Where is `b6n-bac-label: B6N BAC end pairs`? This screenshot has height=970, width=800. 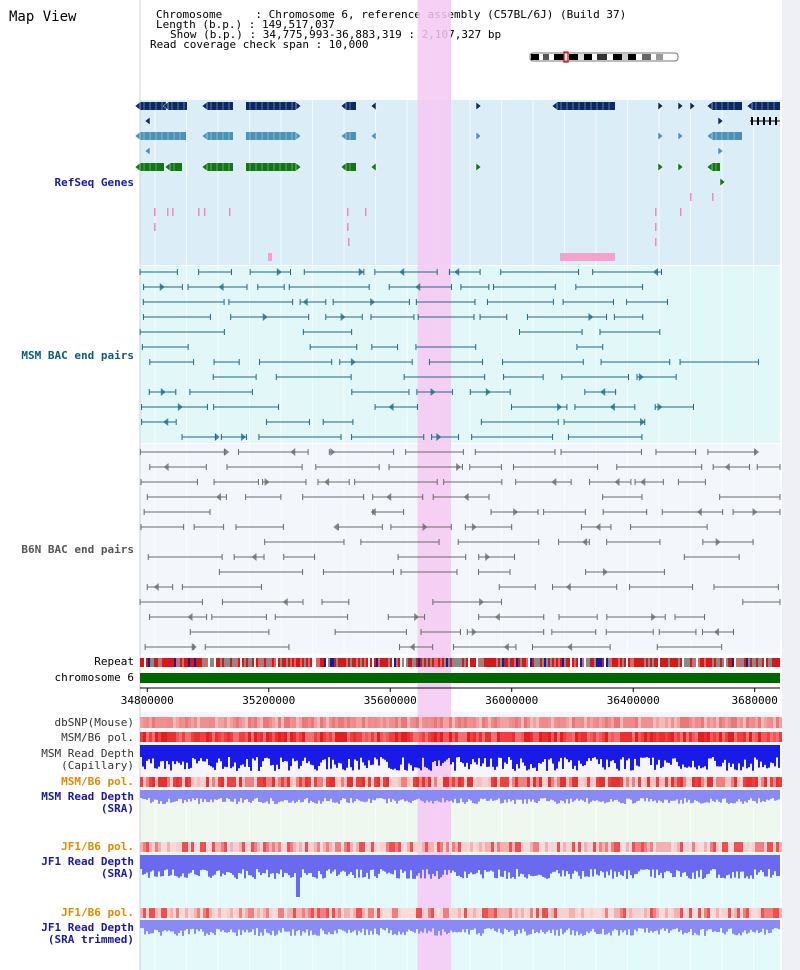
b6n-bac-label: B6N BAC end pairs is located at coordinates (77, 549).